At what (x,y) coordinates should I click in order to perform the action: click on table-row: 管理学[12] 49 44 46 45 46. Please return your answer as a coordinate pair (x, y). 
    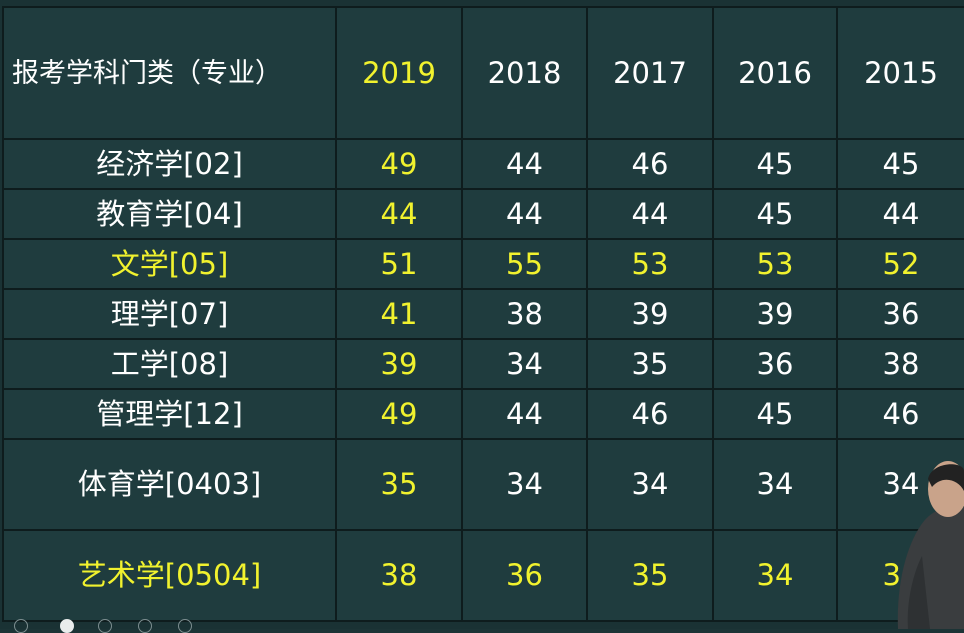
    Looking at the image, I should click on (483, 414).